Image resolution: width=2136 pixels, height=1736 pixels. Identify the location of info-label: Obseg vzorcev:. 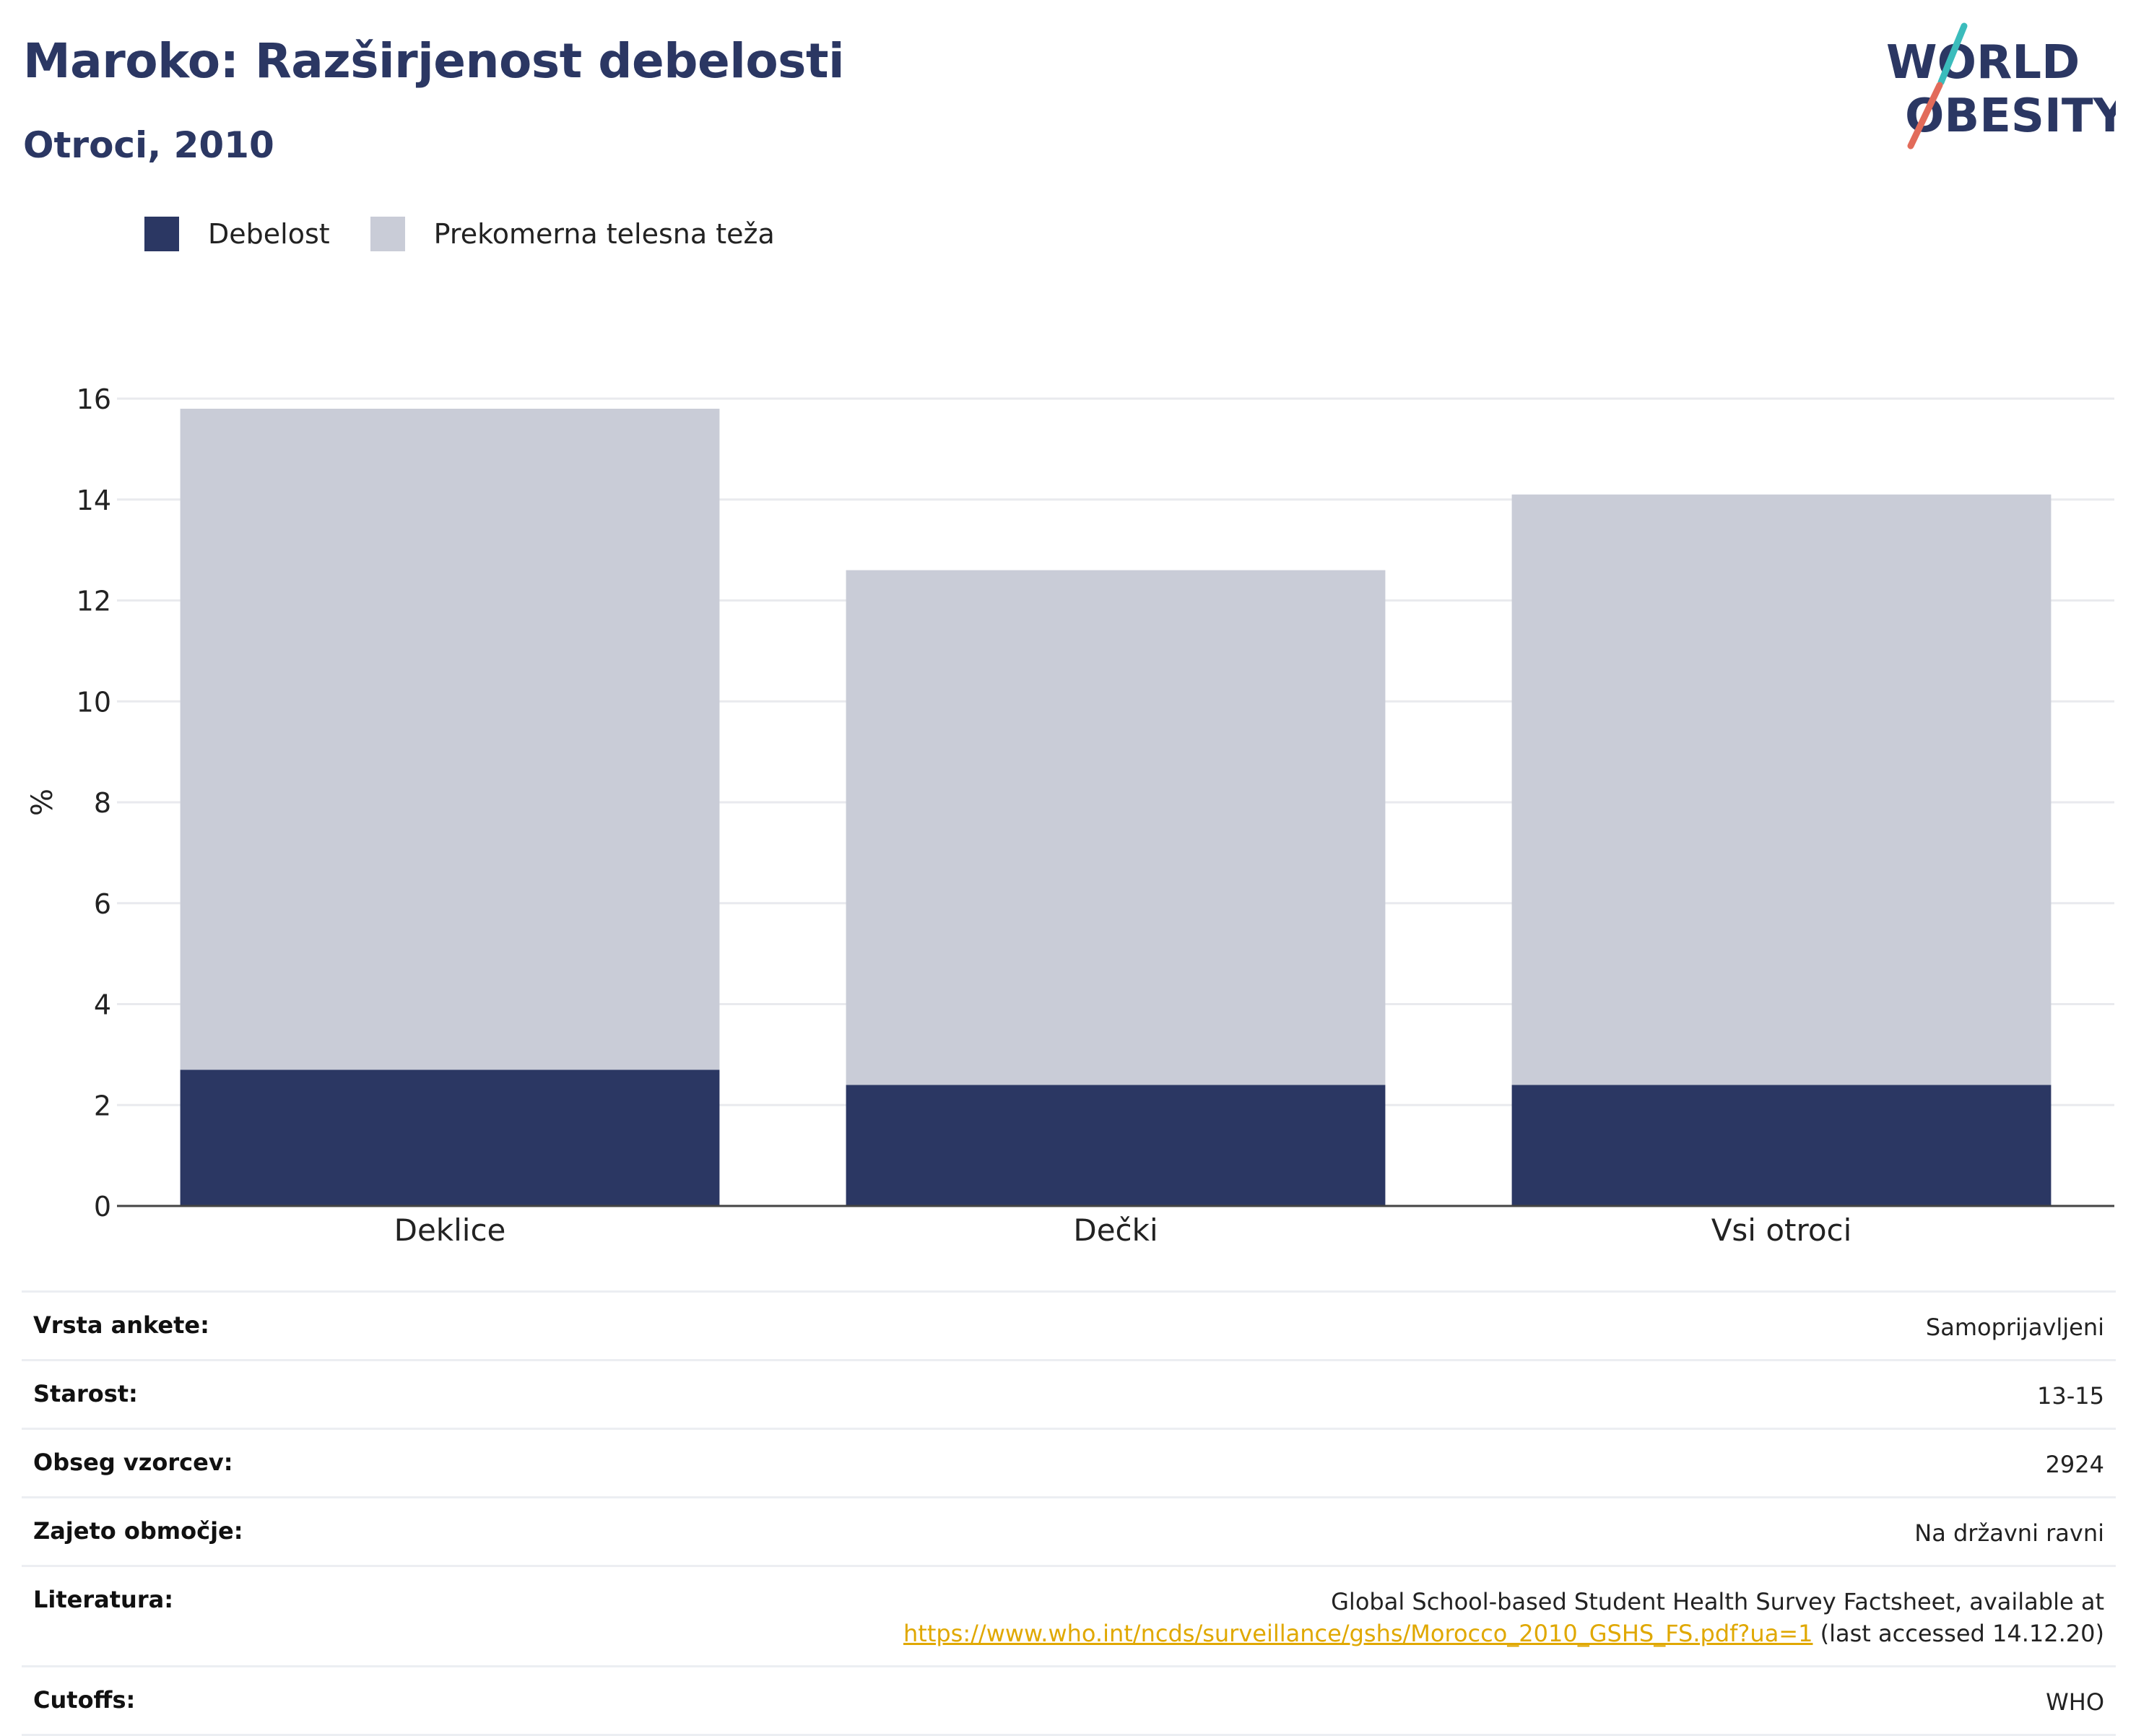
(133, 1462).